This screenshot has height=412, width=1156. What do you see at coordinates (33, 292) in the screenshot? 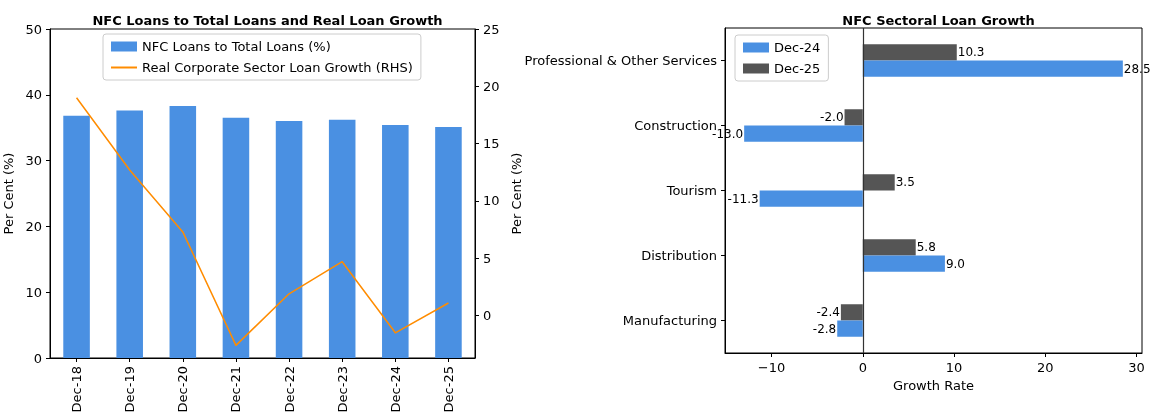
I see `y-tick-label: 10` at bounding box center [33, 292].